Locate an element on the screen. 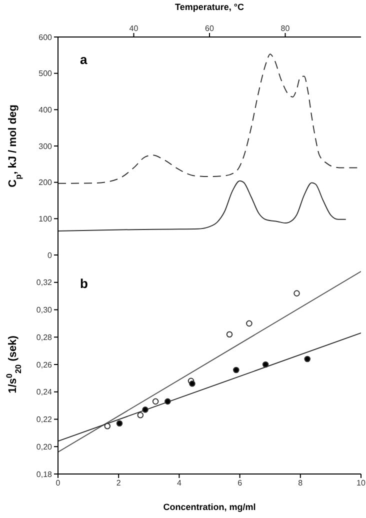 The image size is (366, 518). x-tick-label: 60 is located at coordinates (209, 28).